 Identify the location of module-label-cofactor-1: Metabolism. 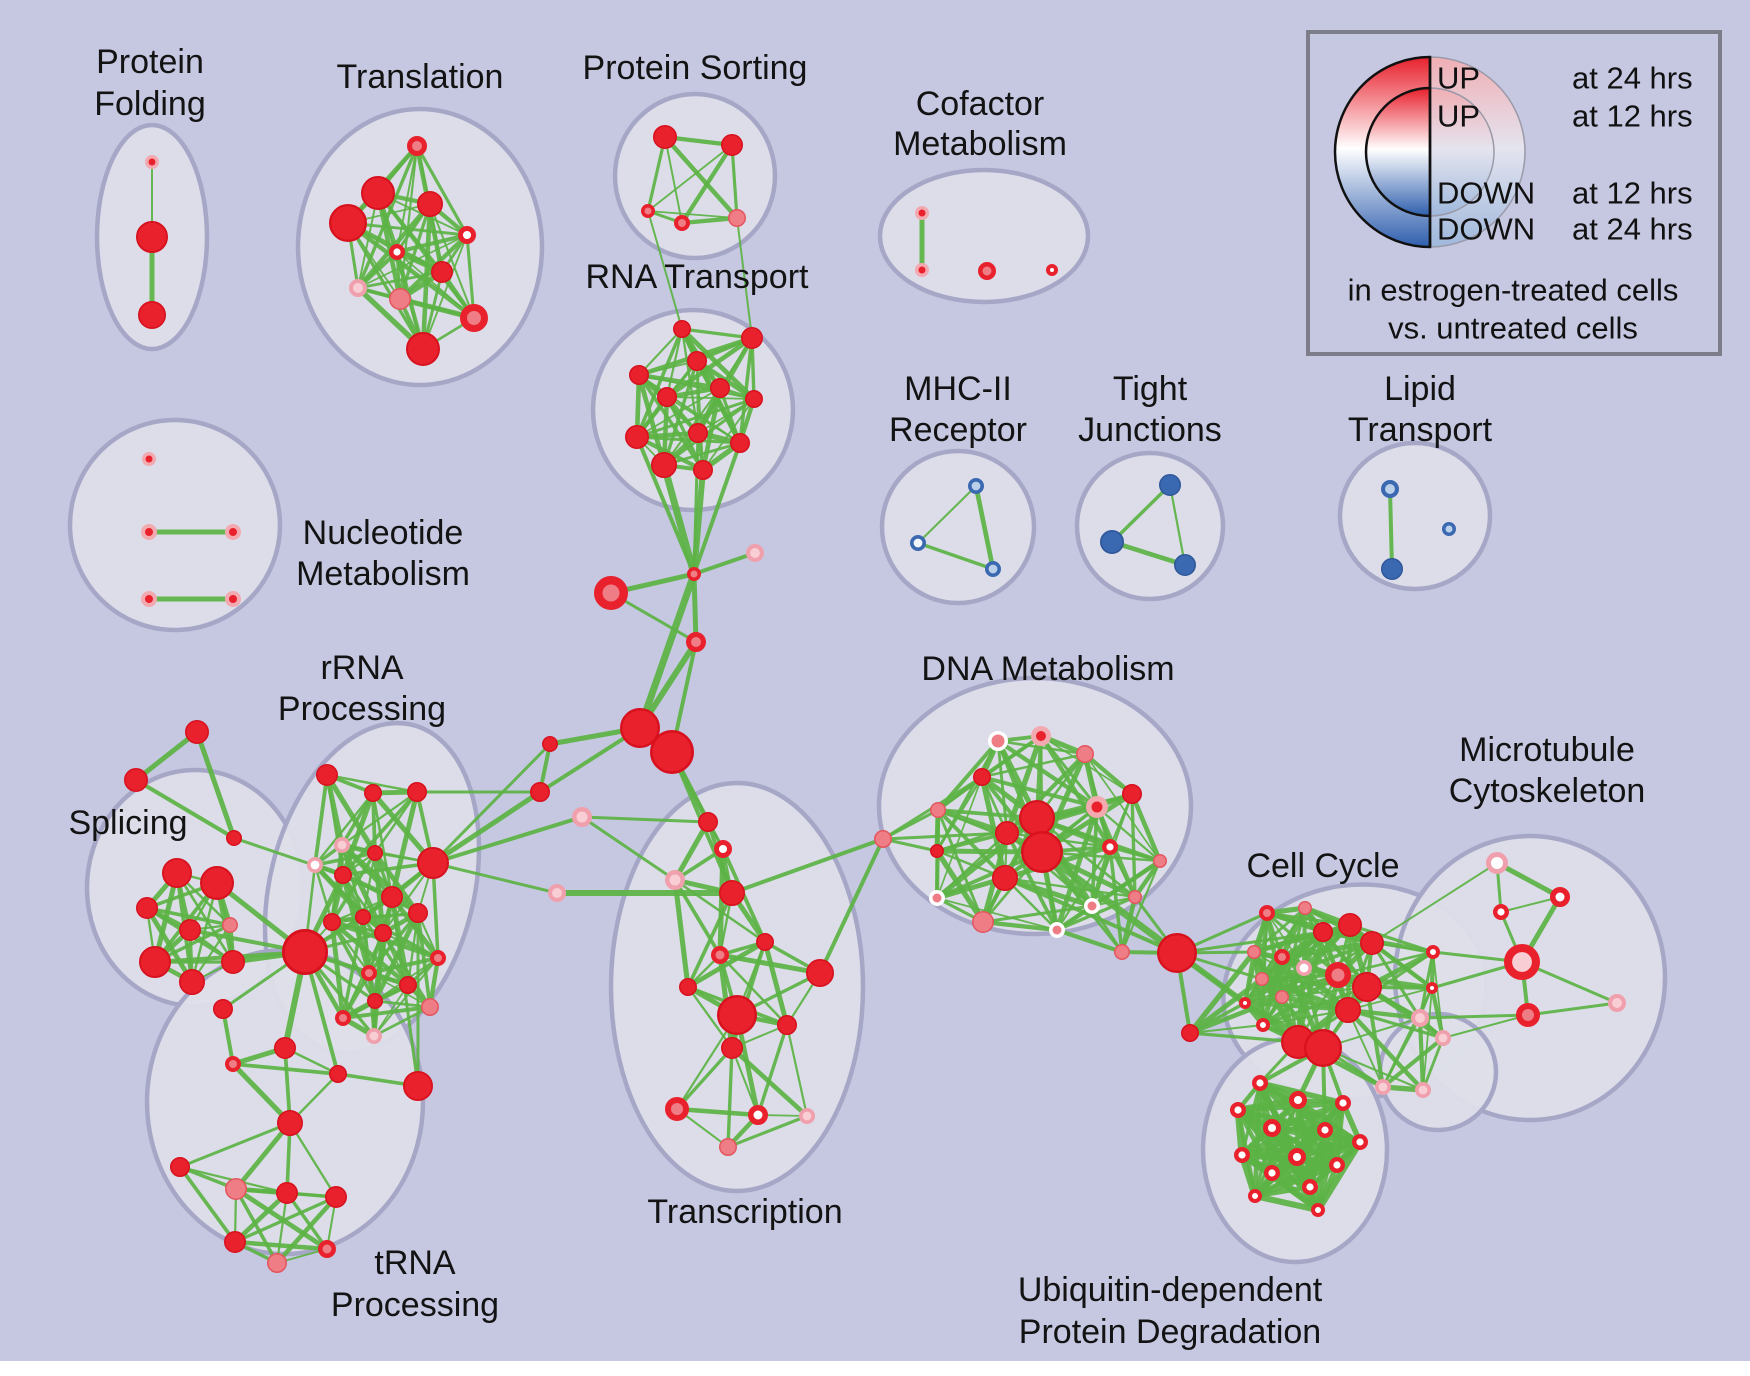
(980, 144).